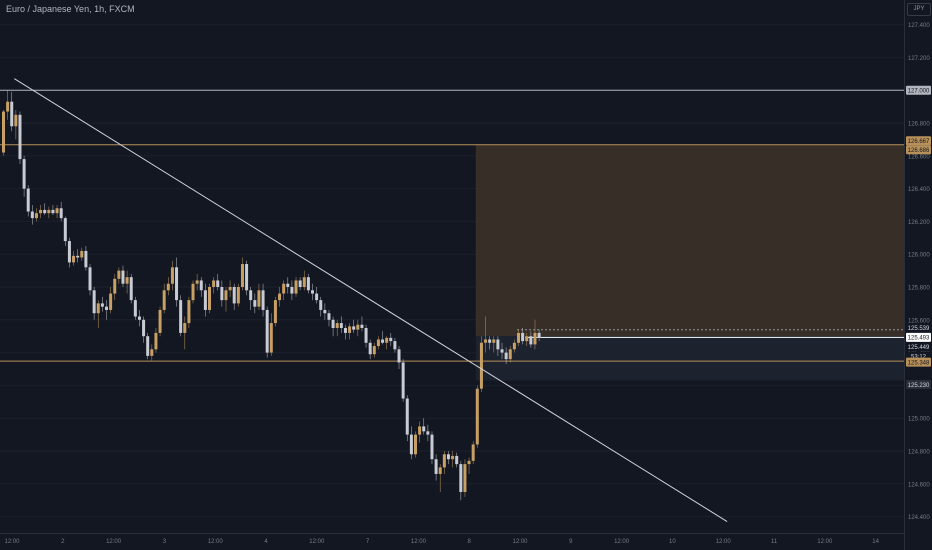 The image size is (932, 550). I want to click on tag-125539: 125.539, so click(918, 328).